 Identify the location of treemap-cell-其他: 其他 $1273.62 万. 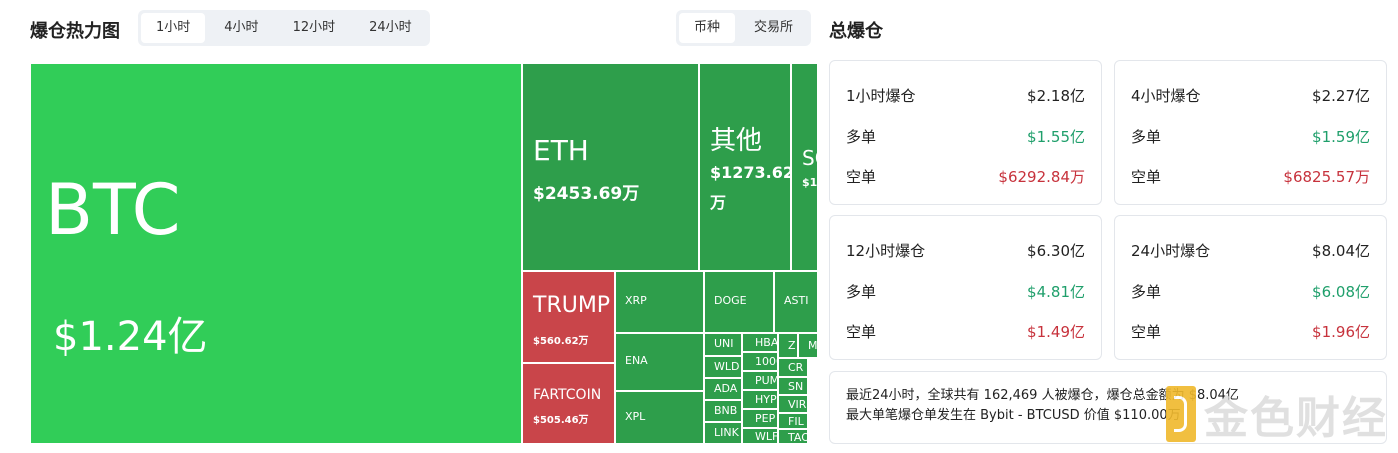
(745, 167).